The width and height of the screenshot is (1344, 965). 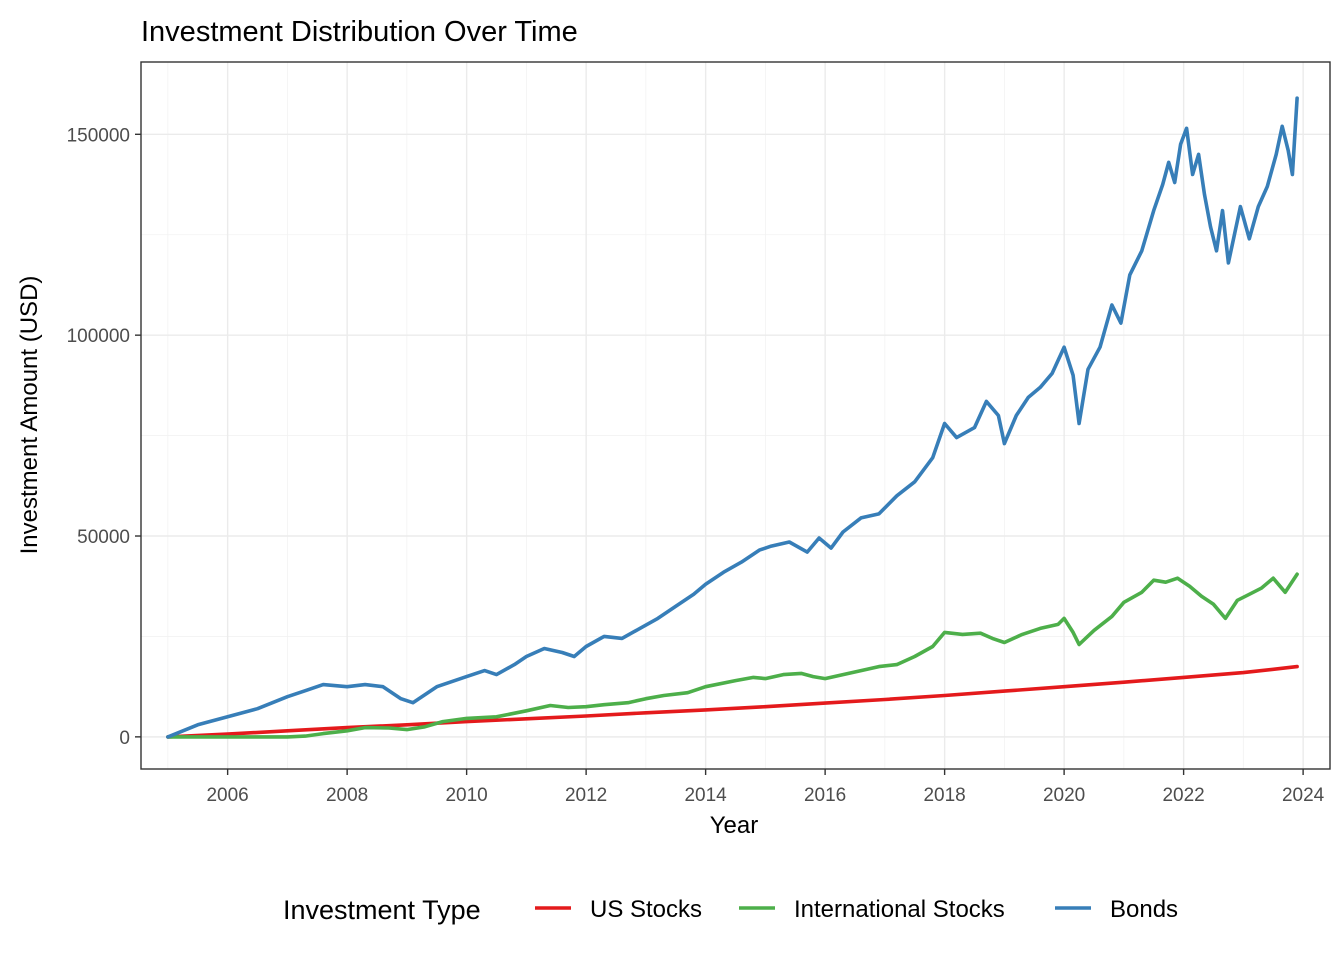 I want to click on x-tick-label: 2012, so click(x=586, y=795).